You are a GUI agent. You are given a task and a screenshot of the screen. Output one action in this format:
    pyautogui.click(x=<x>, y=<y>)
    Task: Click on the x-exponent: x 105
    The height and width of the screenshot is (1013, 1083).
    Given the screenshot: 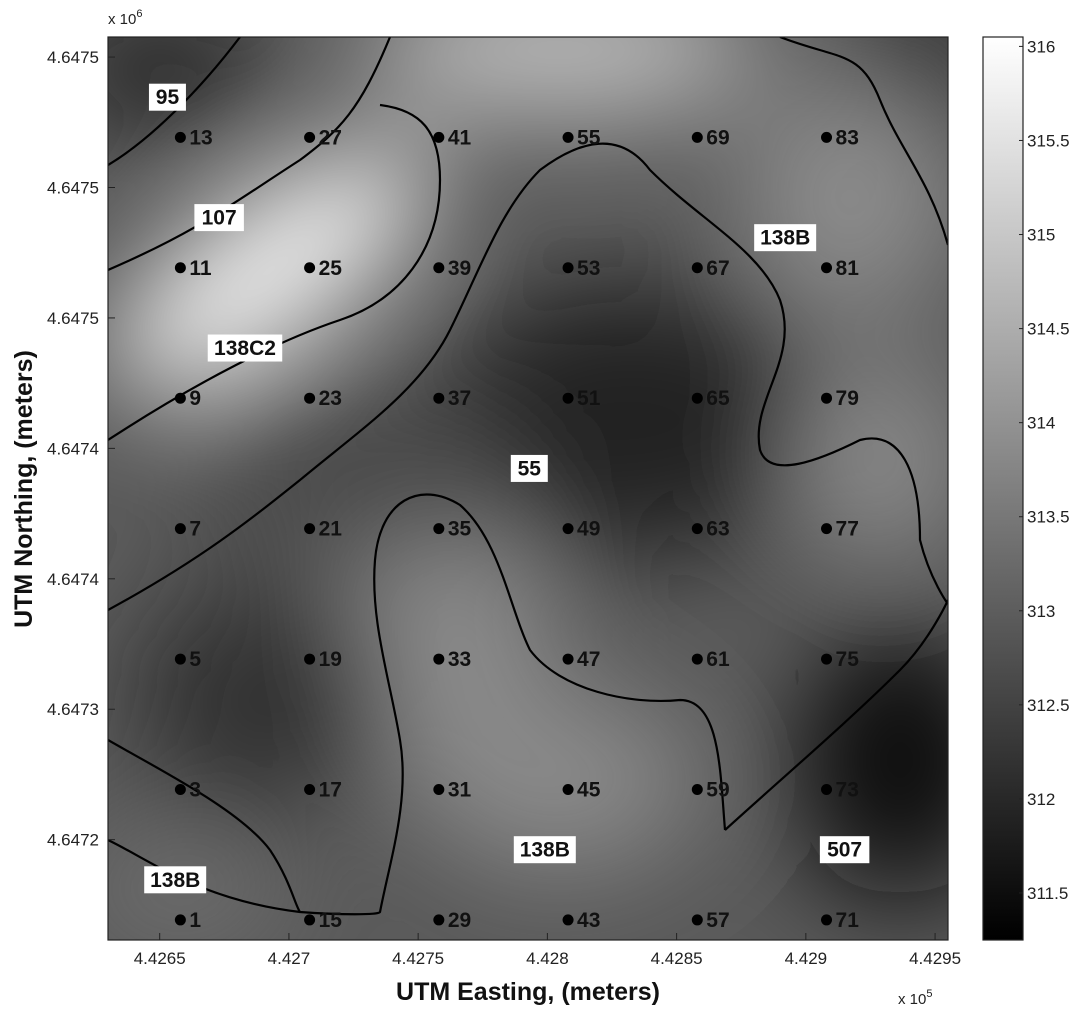 What is the action you would take?
    pyautogui.click(x=915, y=998)
    